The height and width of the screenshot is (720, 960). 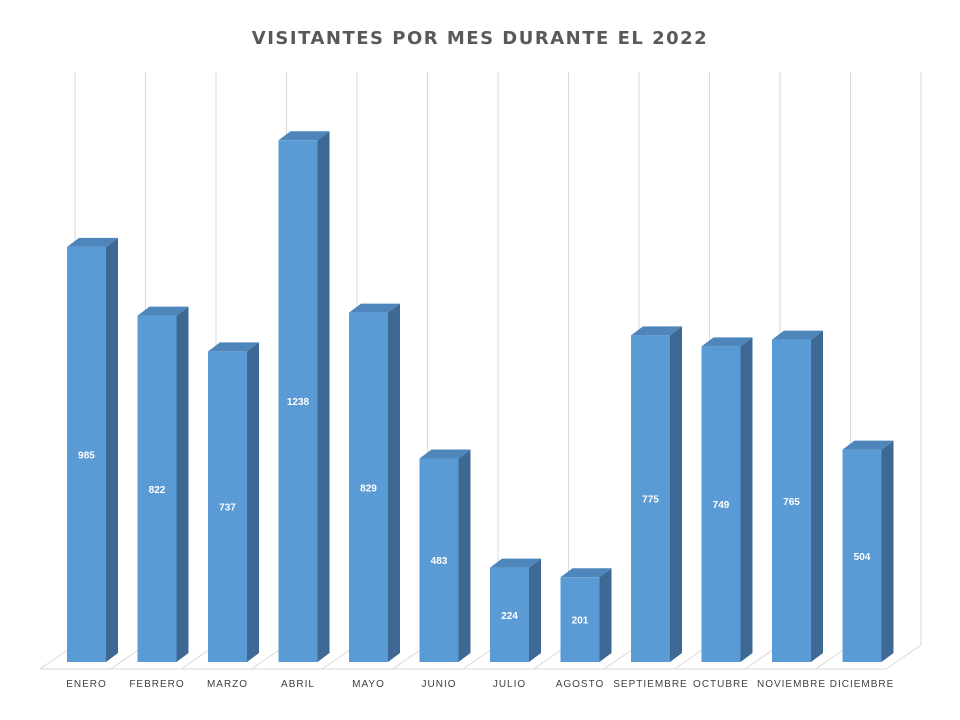 I want to click on x-tick-label: DICIEMBRE, so click(x=862, y=684).